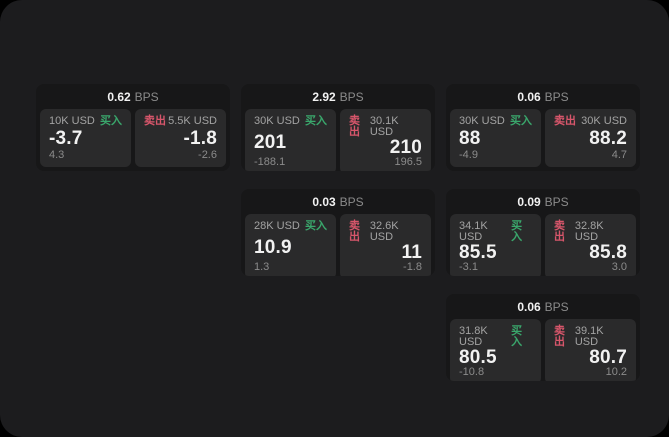  What do you see at coordinates (619, 267) in the screenshot?
I see `sell-delta: 3.0` at bounding box center [619, 267].